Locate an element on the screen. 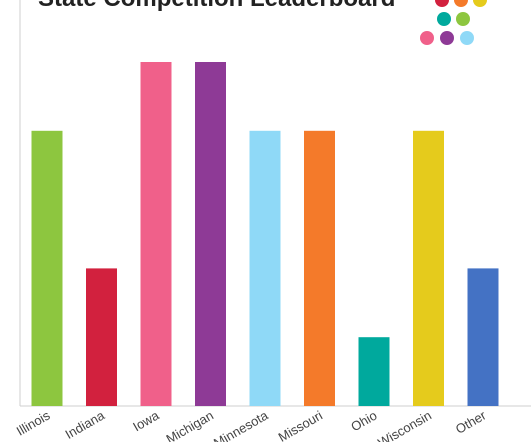 The width and height of the screenshot is (531, 442). x-tick-label-other: Other is located at coordinates (471, 422).